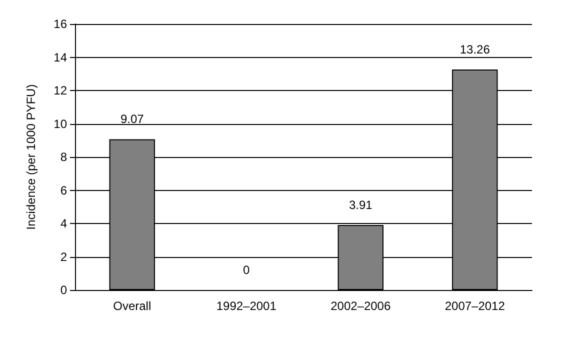 The width and height of the screenshot is (564, 340). What do you see at coordinates (61, 57) in the screenshot?
I see `y-tick-label: 14` at bounding box center [61, 57].